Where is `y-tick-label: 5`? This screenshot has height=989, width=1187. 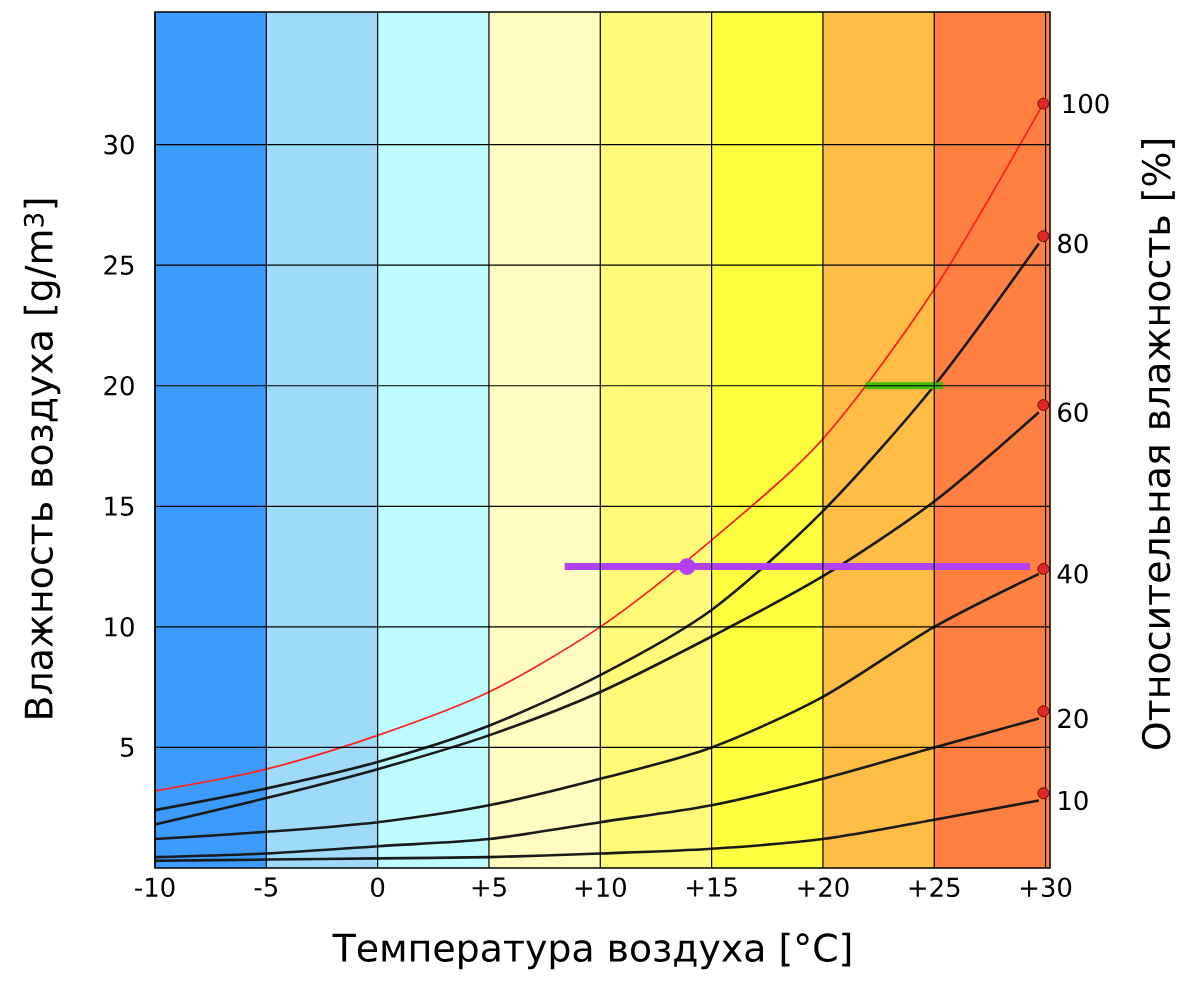
y-tick-label: 5 is located at coordinates (127, 747).